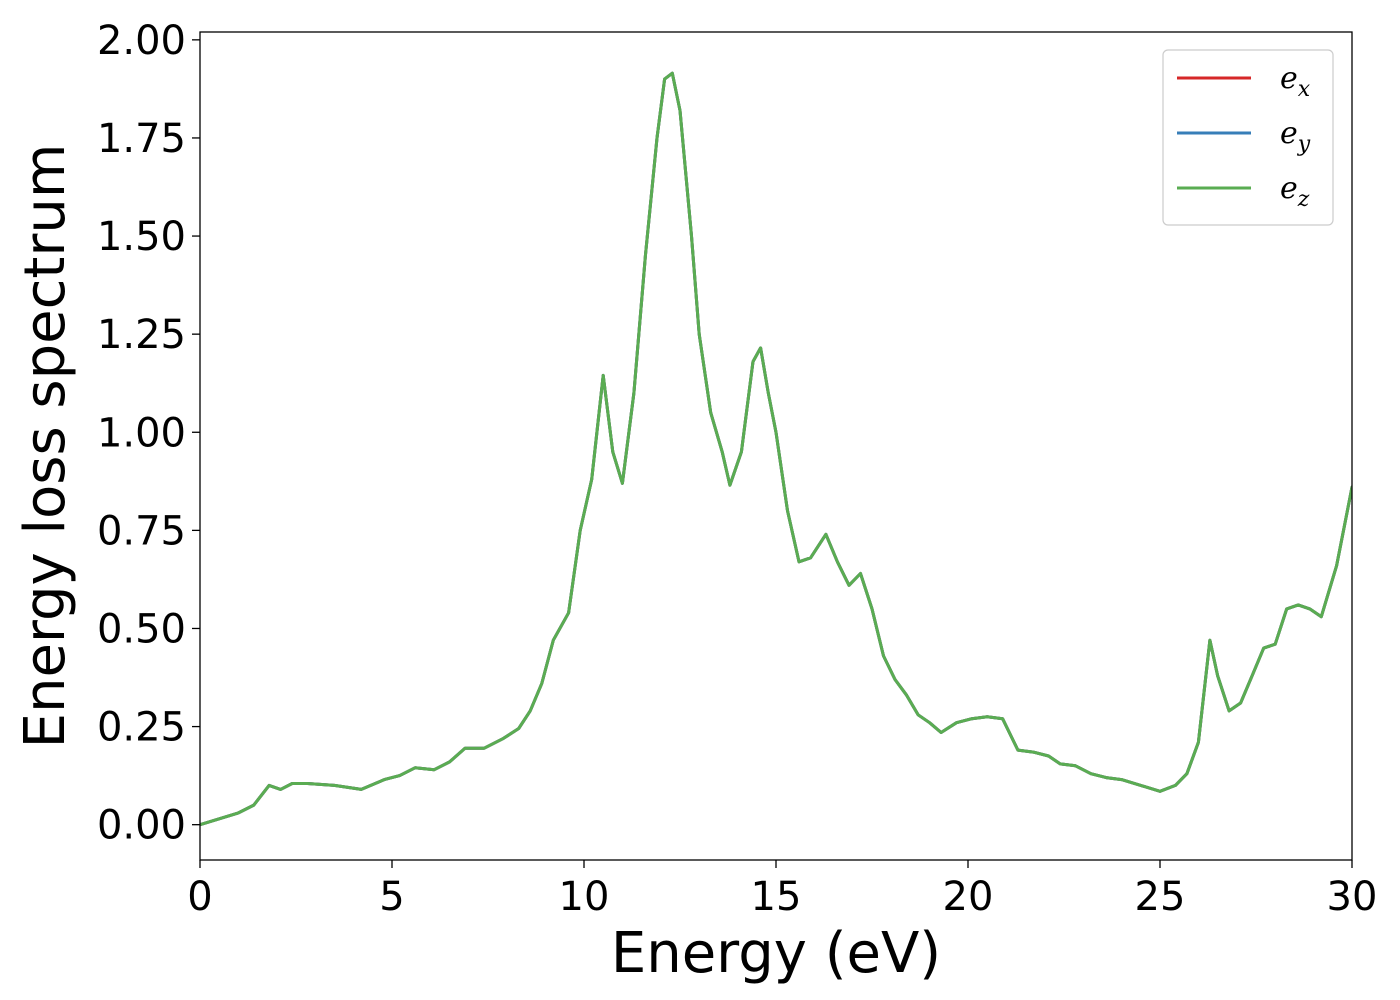  I want to click on legend: ex ey ez, so click(1248, 137).